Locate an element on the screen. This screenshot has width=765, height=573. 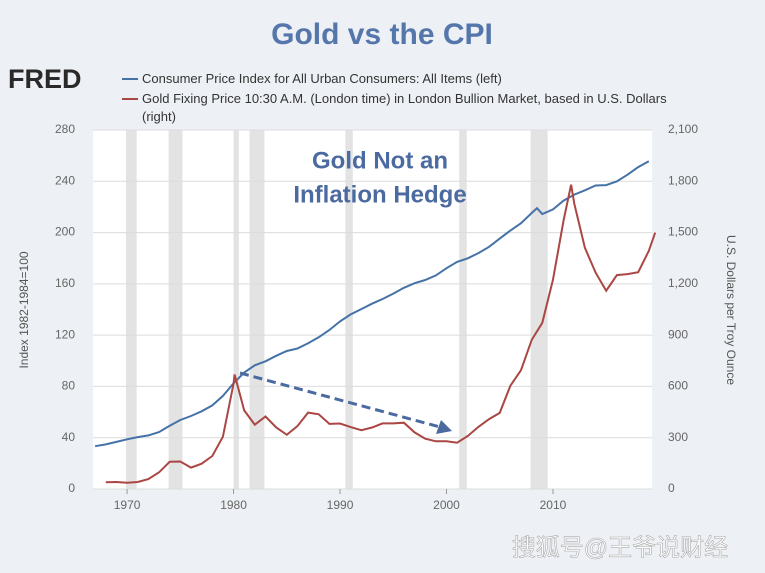
x-tick-label: 1990 is located at coordinates (340, 505).